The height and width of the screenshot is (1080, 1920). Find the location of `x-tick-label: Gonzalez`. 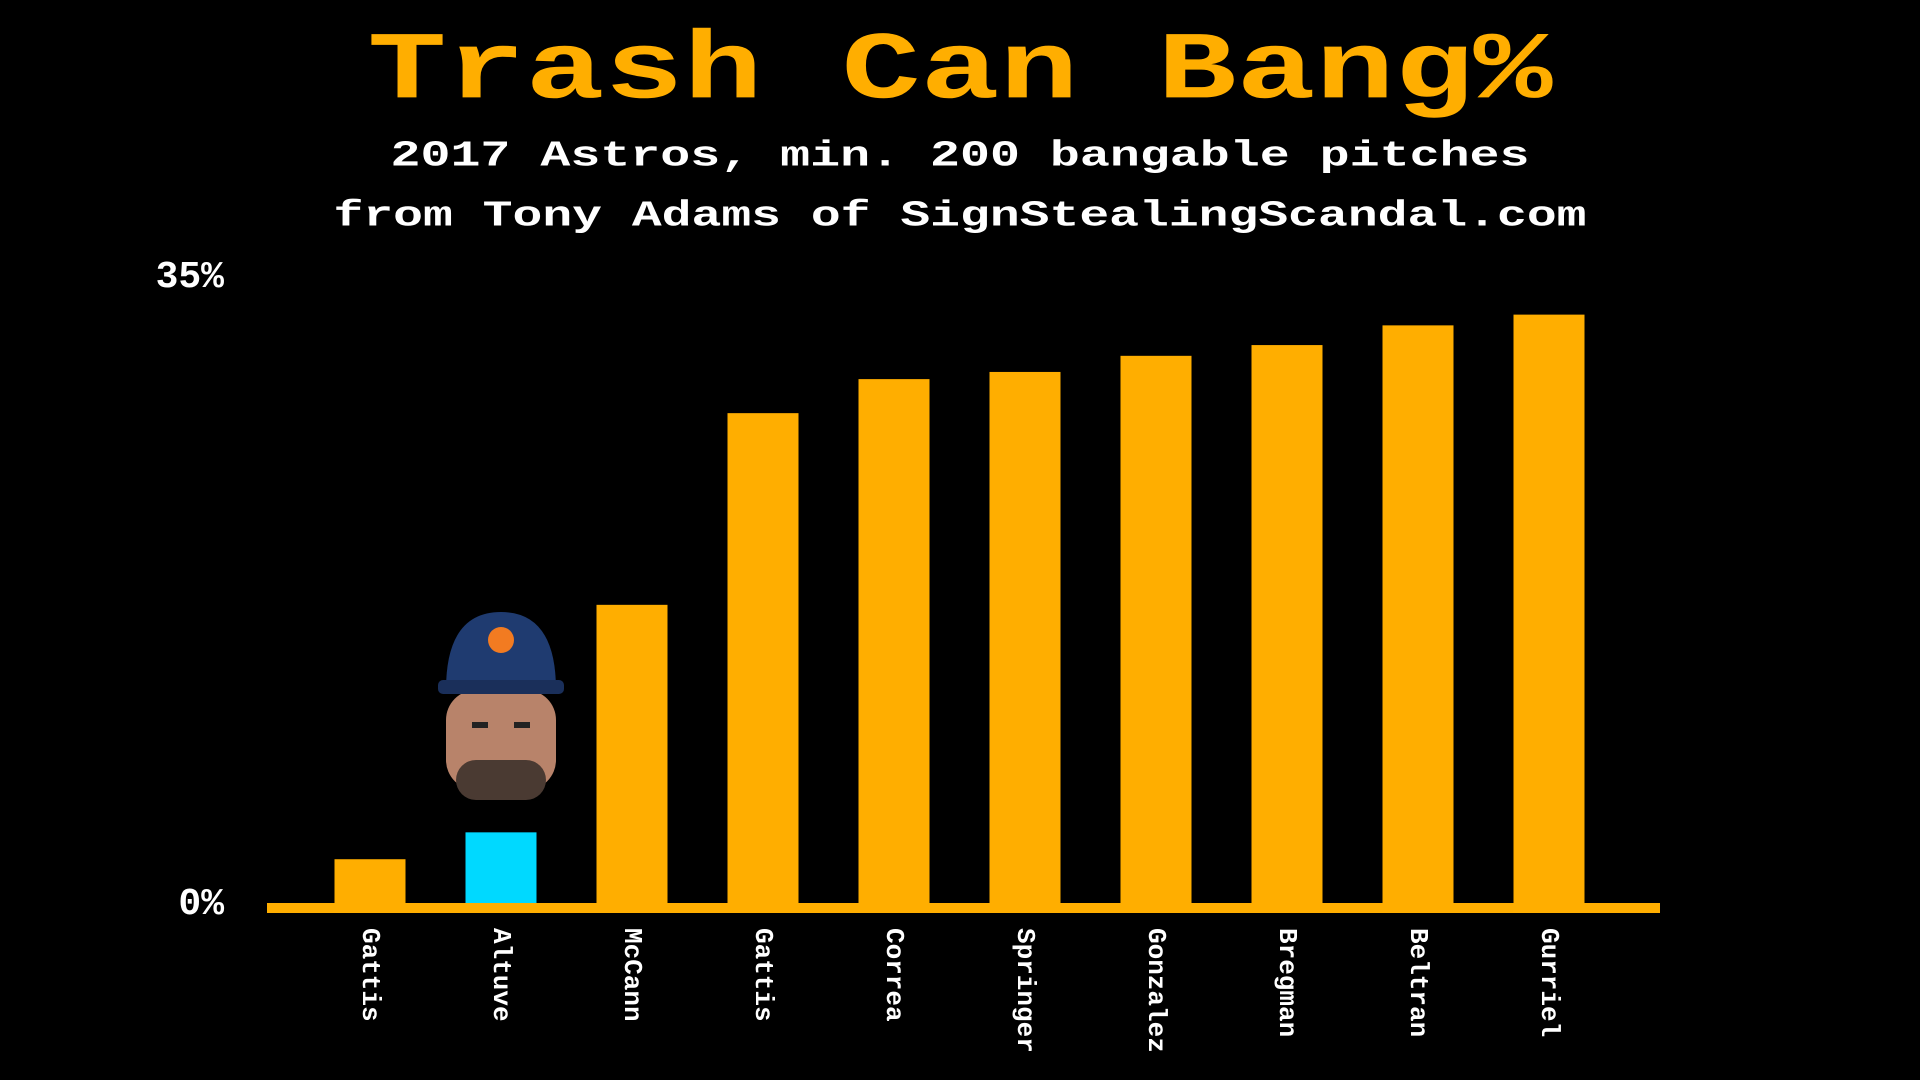

x-tick-label: Gonzalez is located at coordinates (1156, 990).